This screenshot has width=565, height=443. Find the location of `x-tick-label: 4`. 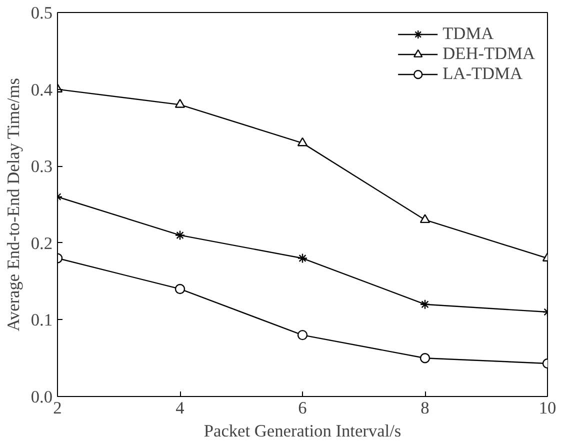

x-tick-label: 4 is located at coordinates (180, 408).